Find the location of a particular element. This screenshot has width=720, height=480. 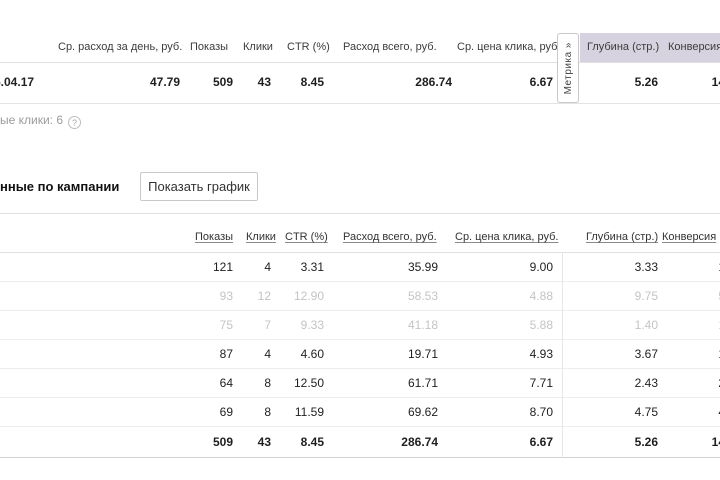

summary-header-avg-cpc: Ср. цена клика, руб. is located at coordinates (509, 47).